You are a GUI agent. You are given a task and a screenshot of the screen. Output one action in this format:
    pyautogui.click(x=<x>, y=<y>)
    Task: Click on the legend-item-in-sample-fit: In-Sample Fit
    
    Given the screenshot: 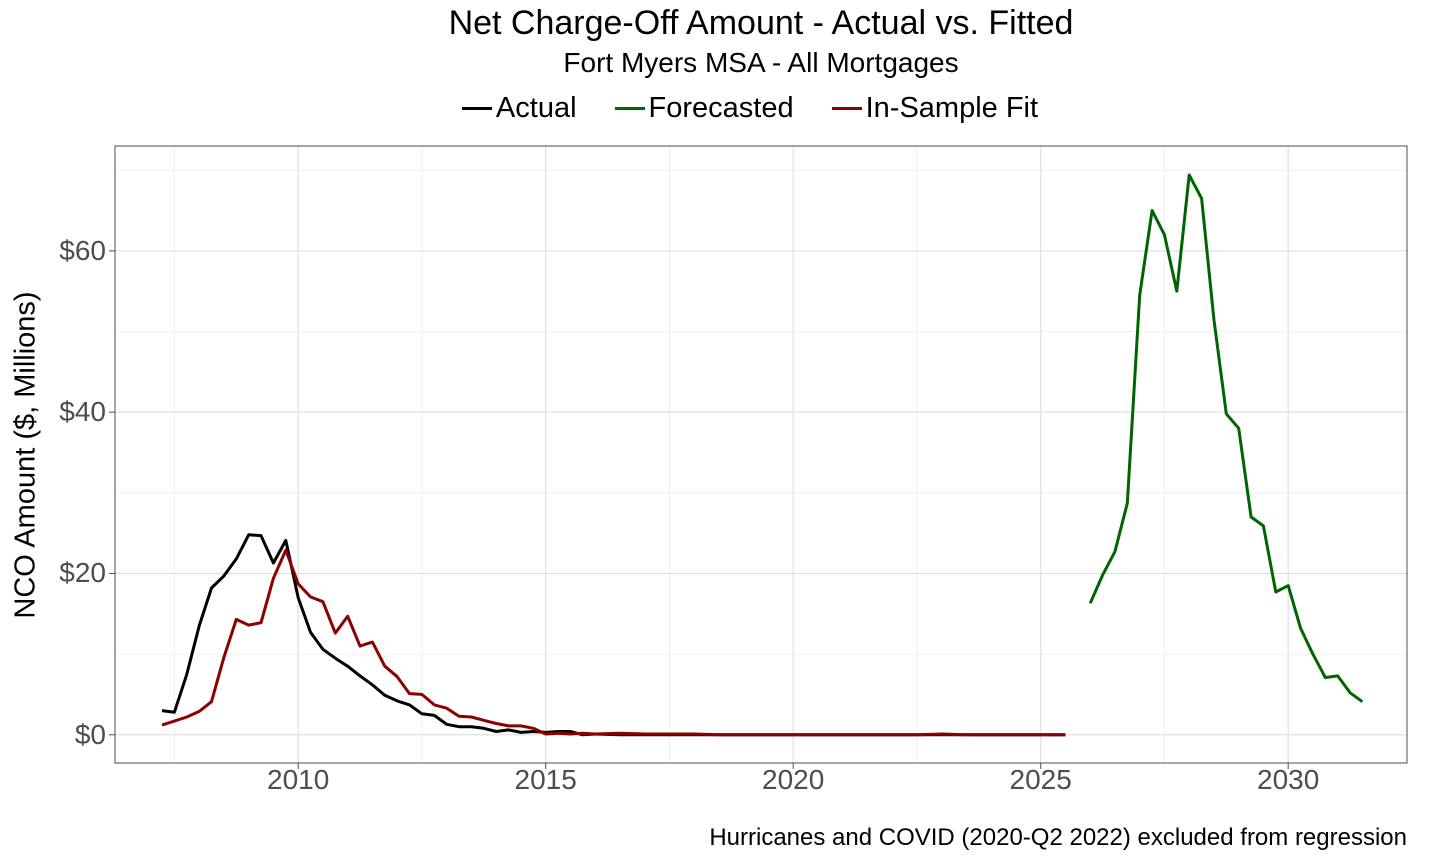 What is the action you would take?
    pyautogui.click(x=935, y=108)
    